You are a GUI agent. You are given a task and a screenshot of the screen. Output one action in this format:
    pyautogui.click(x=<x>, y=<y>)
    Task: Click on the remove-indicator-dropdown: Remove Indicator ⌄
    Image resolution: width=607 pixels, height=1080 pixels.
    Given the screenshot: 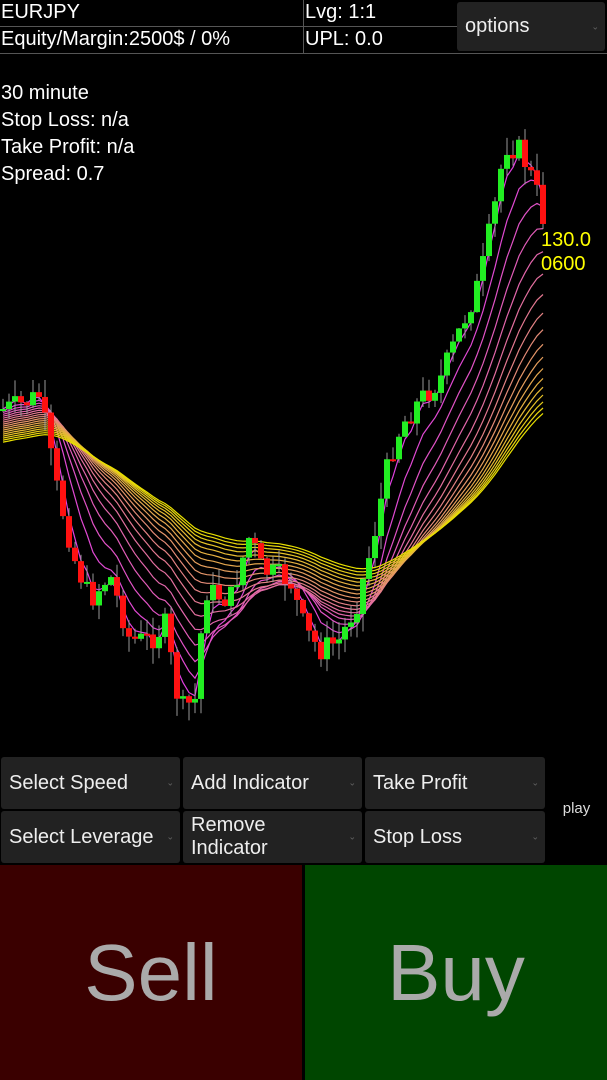 What is the action you would take?
    pyautogui.click(x=272, y=837)
    